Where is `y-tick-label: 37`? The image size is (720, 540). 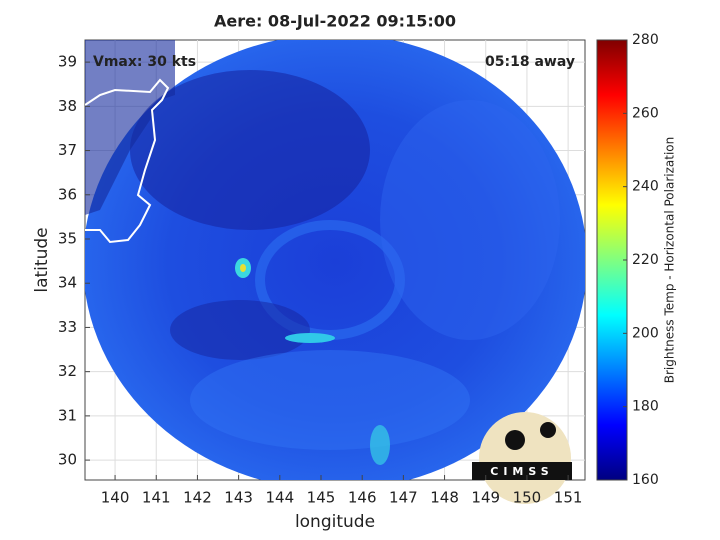 y-tick-label: 37 is located at coordinates (67, 150).